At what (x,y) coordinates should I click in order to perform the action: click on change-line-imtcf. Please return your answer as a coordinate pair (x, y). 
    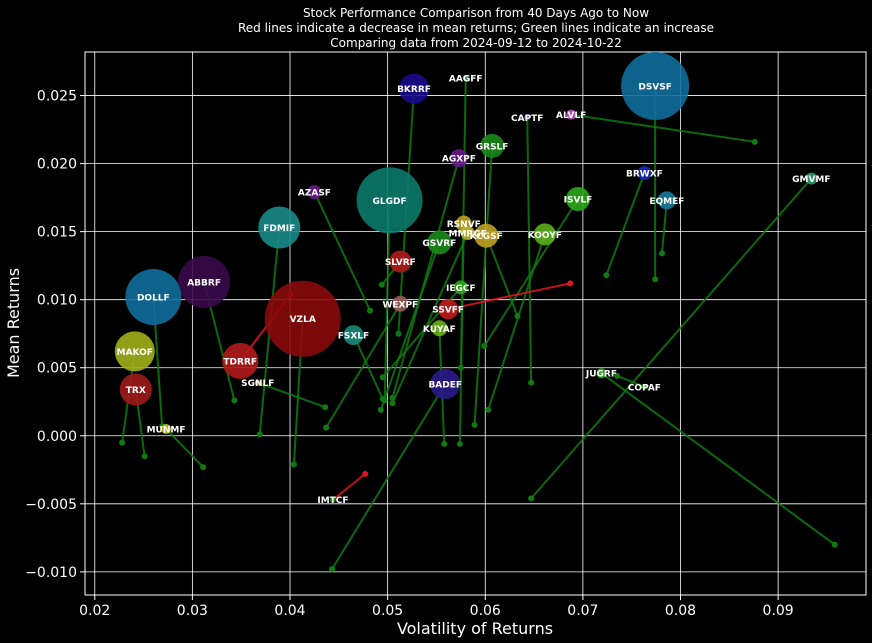
    Looking at the image, I should click on (349, 487).